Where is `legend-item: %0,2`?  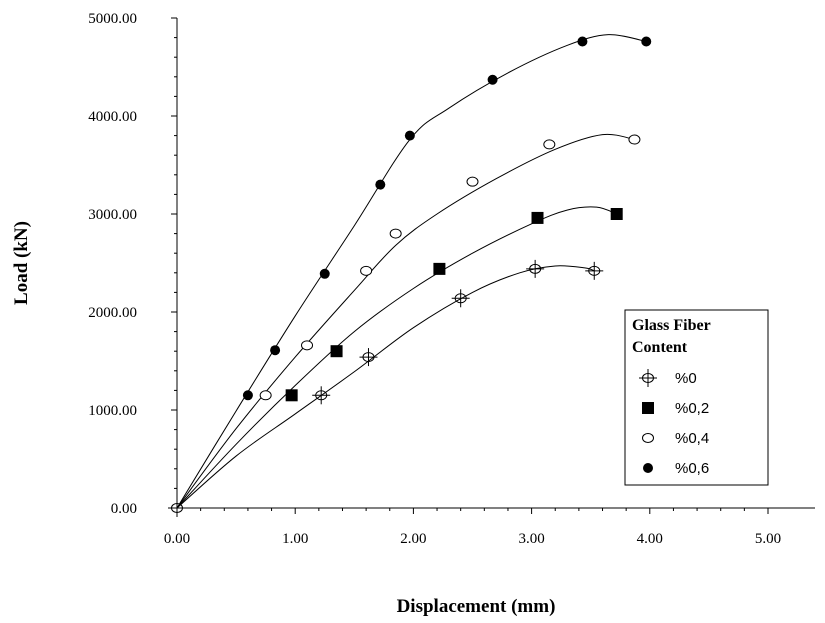
legend-item: %0,2 is located at coordinates (675, 408).